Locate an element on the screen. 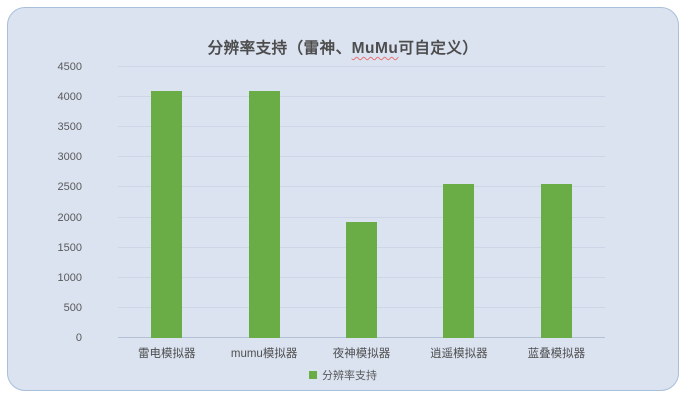  legend: 分辨率支持 is located at coordinates (343, 375).